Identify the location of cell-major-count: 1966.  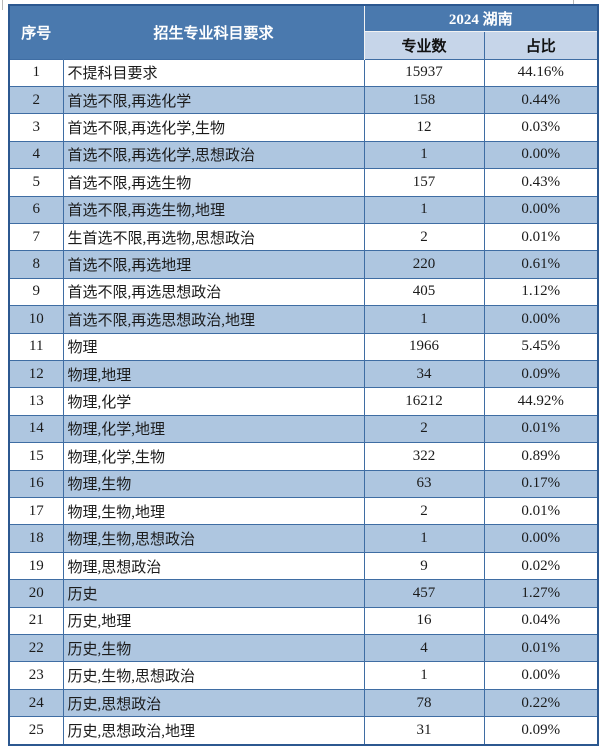
(424, 346).